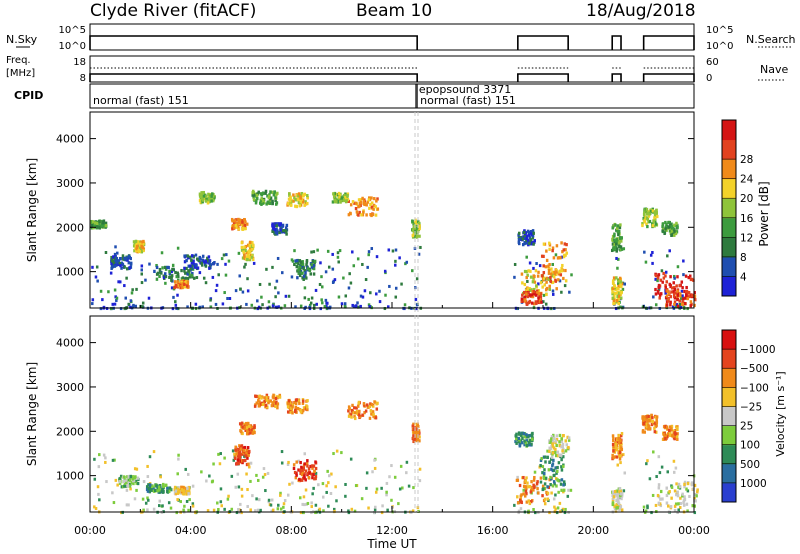 The width and height of the screenshot is (800, 554). I want to click on range-tick-label: 2000, so click(70, 431).